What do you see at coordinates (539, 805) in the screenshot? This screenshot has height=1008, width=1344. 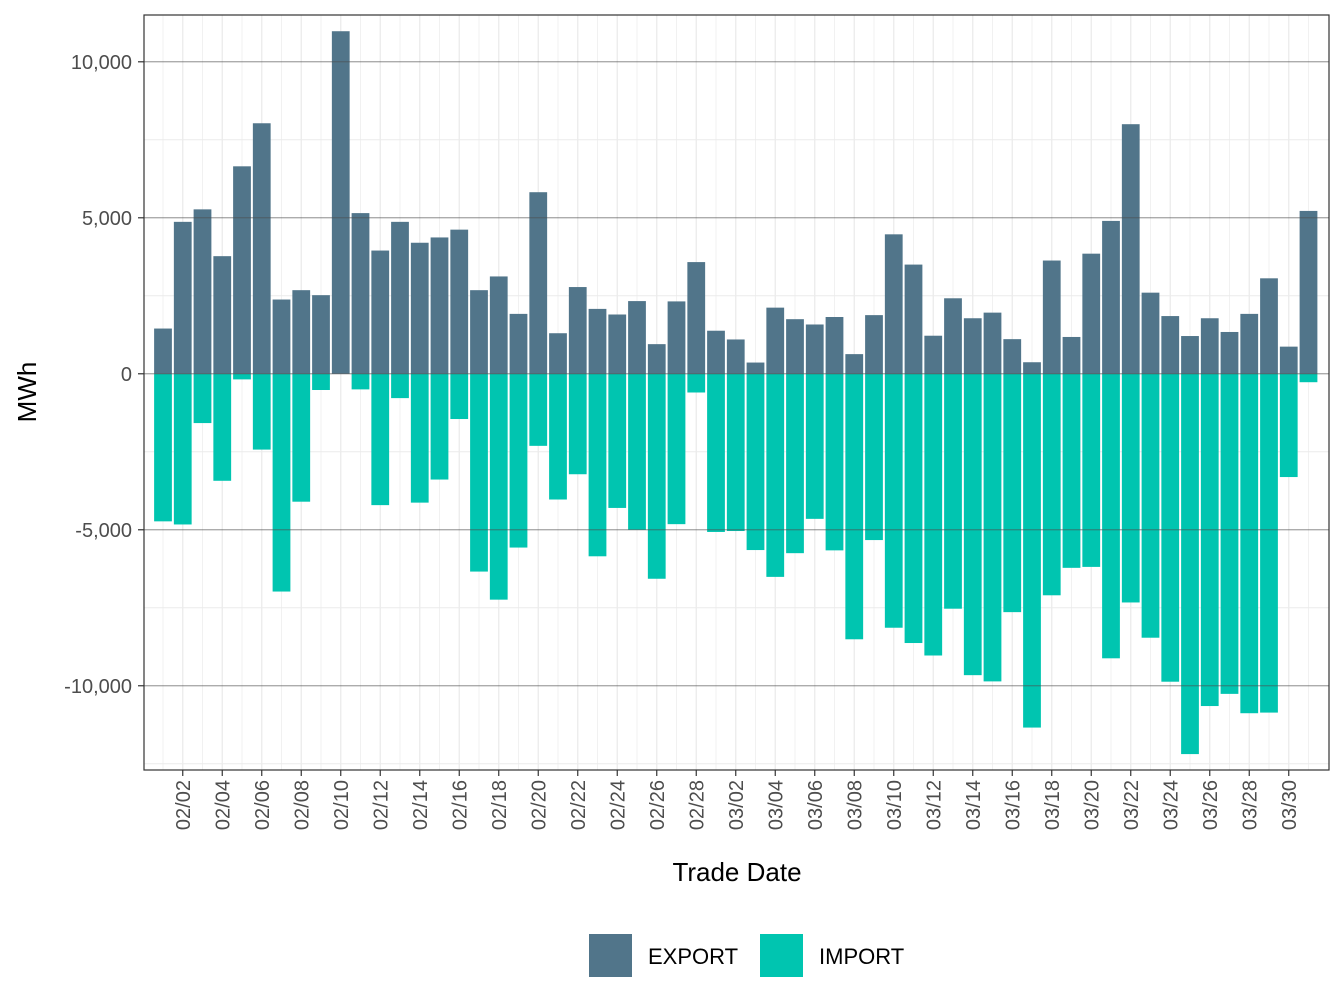 I see `x-tick-label: 02/20` at bounding box center [539, 805].